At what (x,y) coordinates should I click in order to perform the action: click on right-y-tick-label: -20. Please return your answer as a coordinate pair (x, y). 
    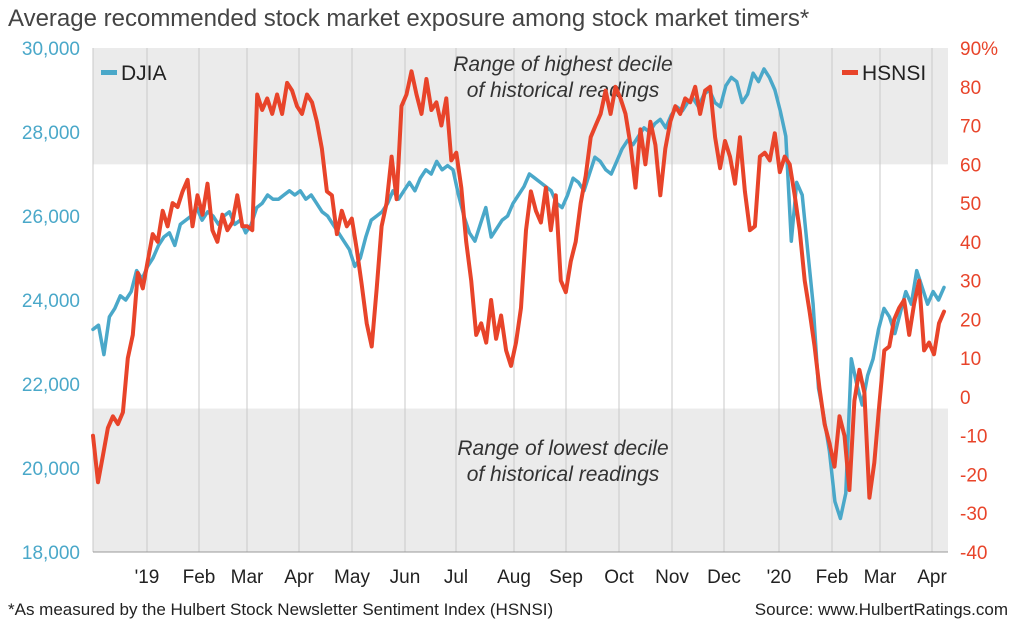
    Looking at the image, I should click on (973, 475).